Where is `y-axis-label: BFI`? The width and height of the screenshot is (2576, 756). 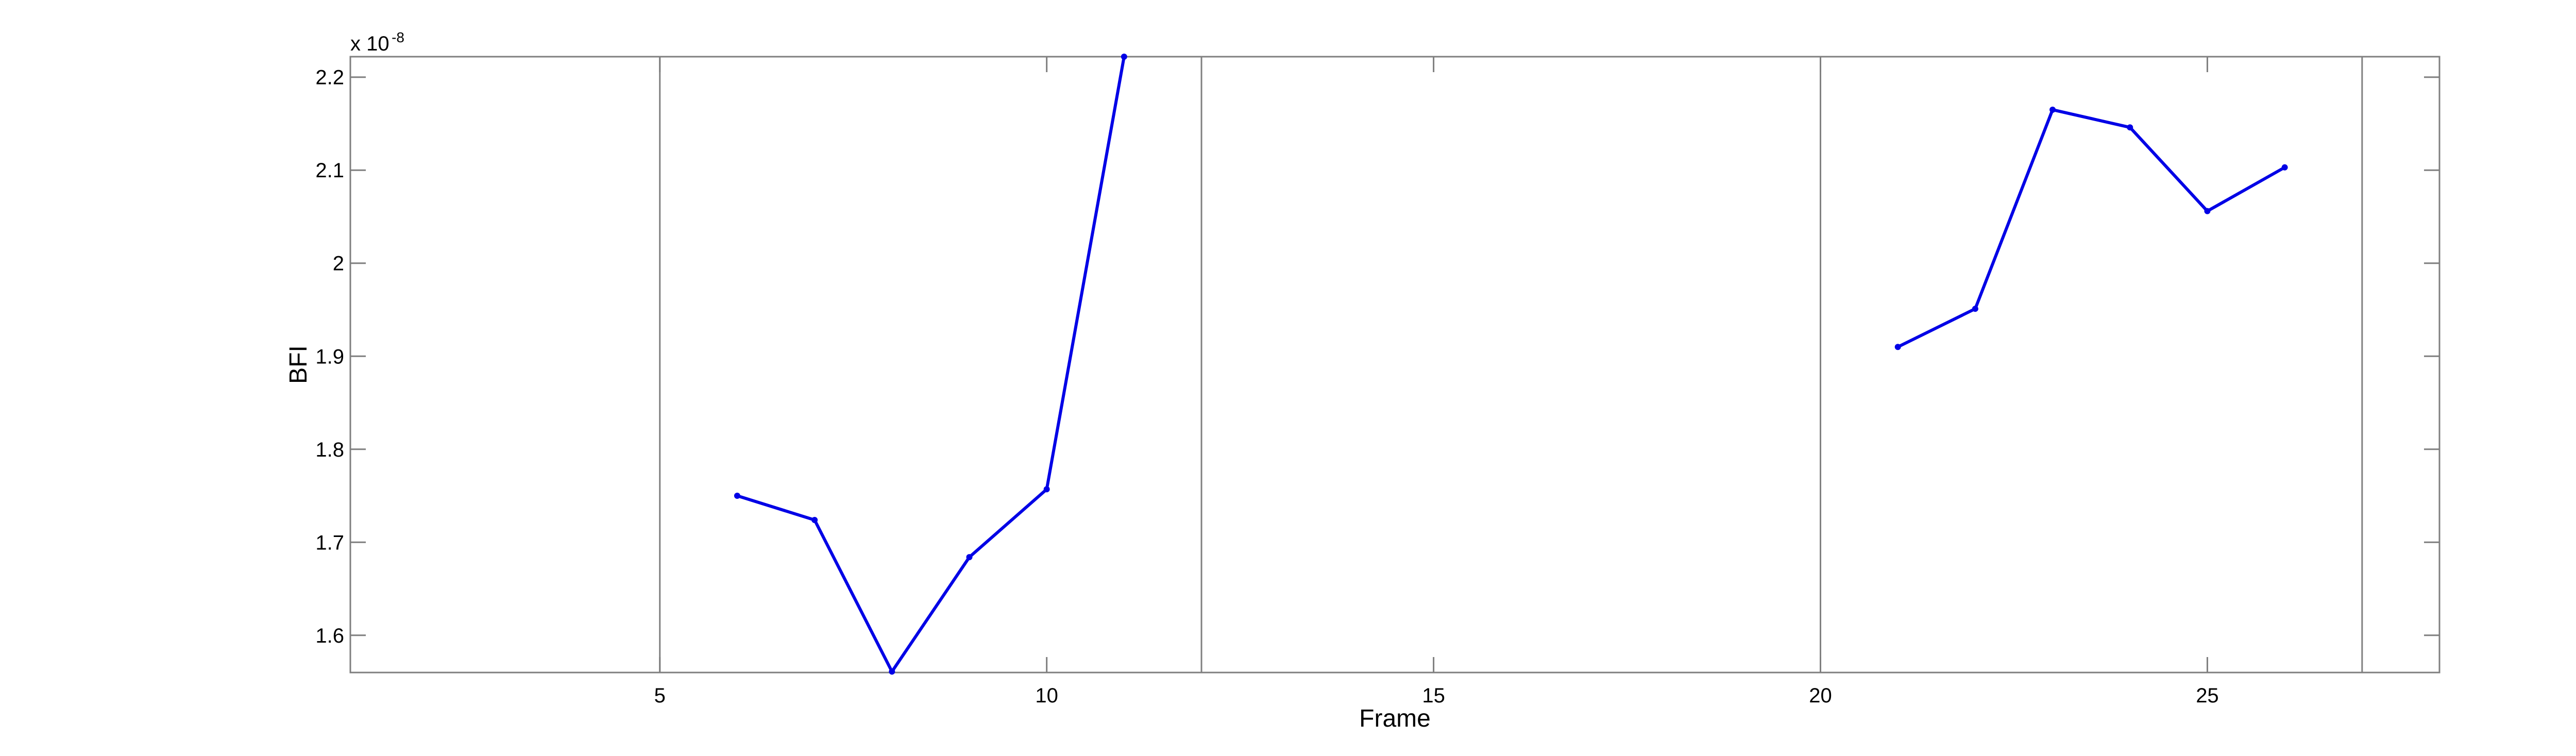
y-axis-label: BFI is located at coordinates (298, 364).